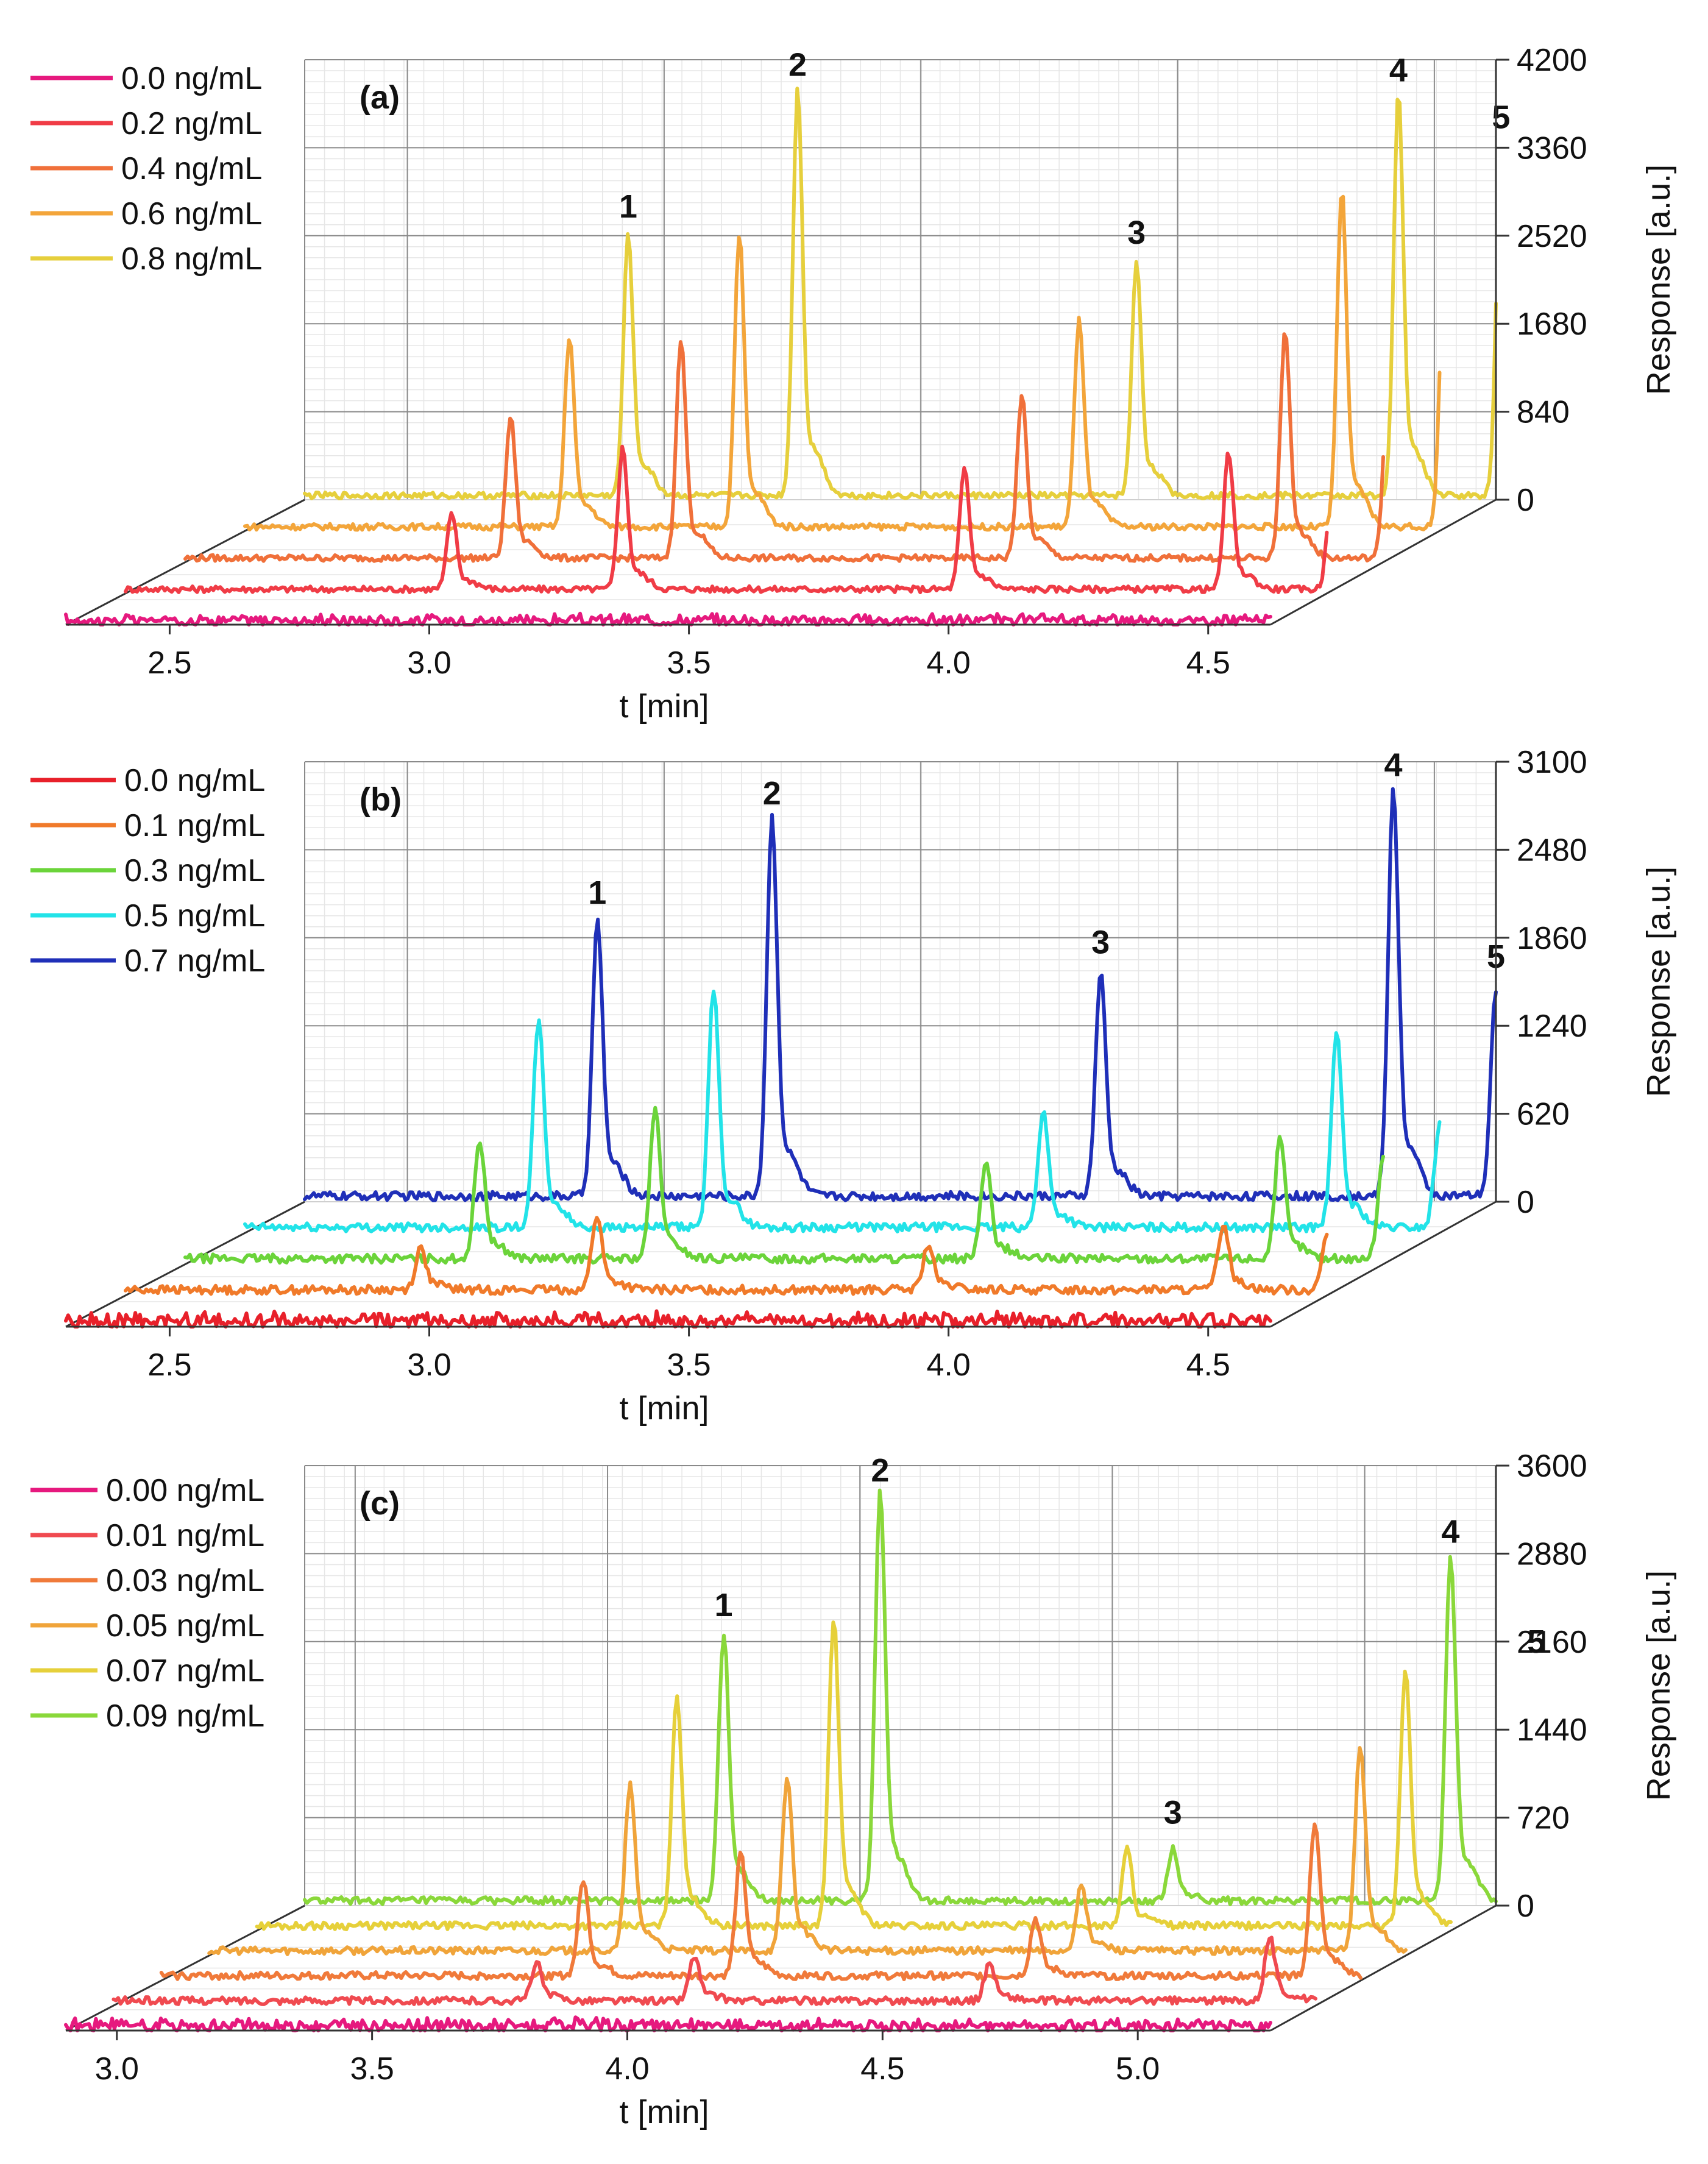 This screenshot has width=1708, height=2164. I want to click on legend-label: 0.3 ng/mL, so click(194, 871).